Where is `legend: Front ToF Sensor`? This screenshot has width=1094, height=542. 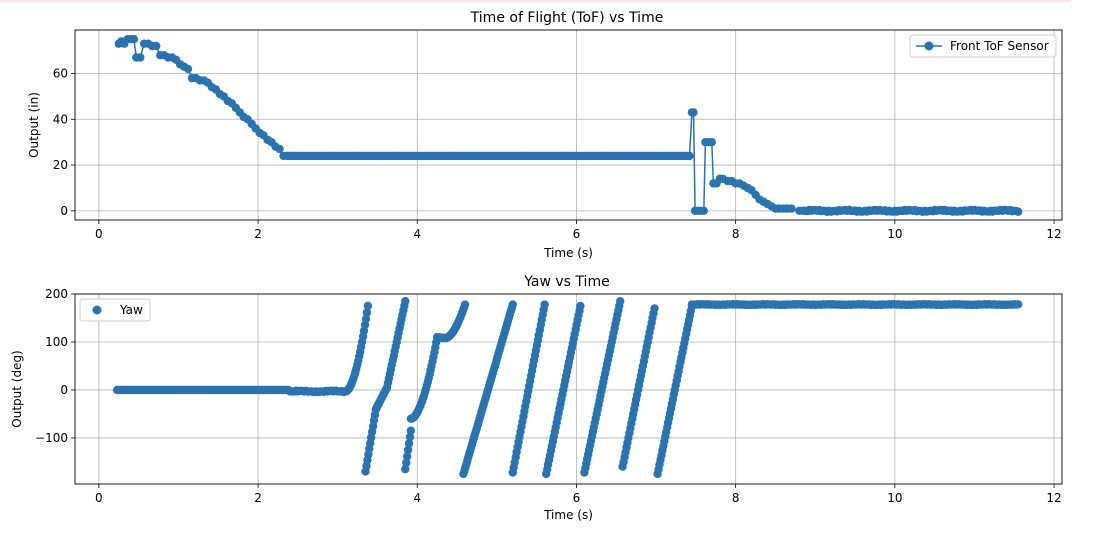 legend: Front ToF Sensor is located at coordinates (983, 46).